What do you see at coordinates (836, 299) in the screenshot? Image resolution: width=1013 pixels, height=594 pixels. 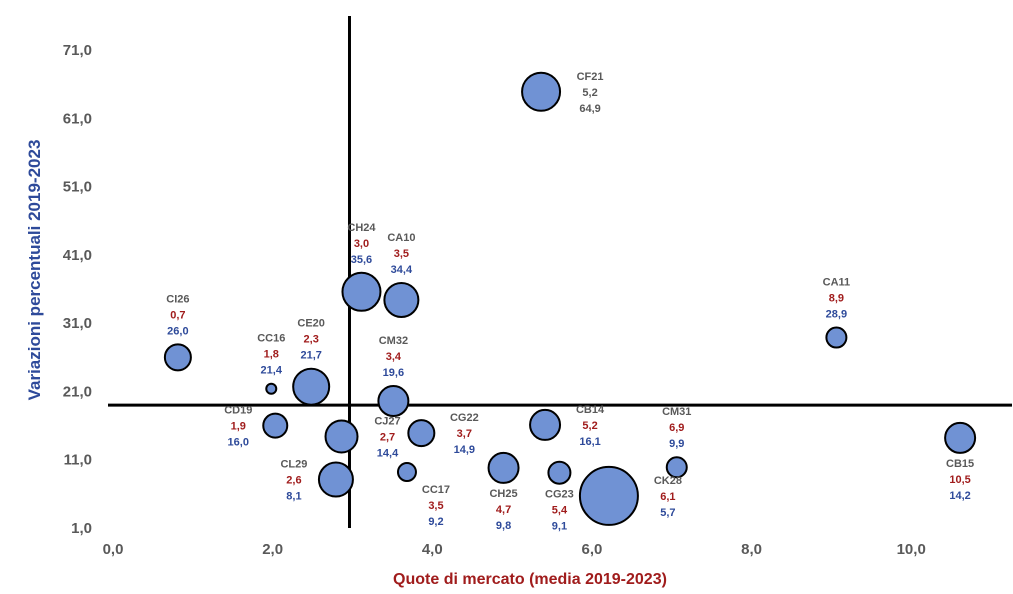 I see `bubble-x-value-label: 8,9` at bounding box center [836, 299].